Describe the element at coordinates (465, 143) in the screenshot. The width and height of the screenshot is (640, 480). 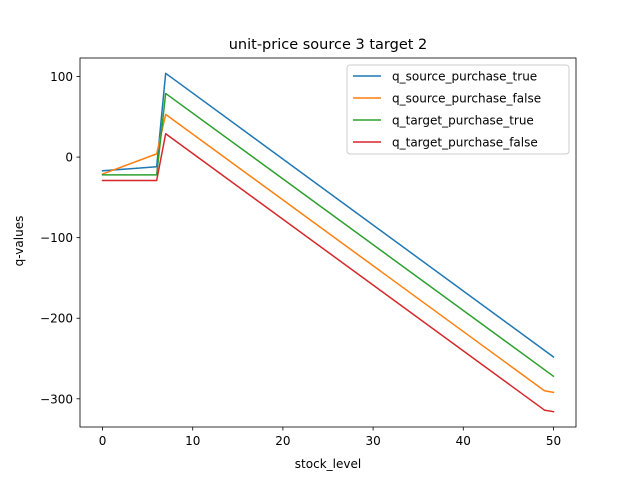
I see `legend-label-3: q_target_purchase_false` at that location.